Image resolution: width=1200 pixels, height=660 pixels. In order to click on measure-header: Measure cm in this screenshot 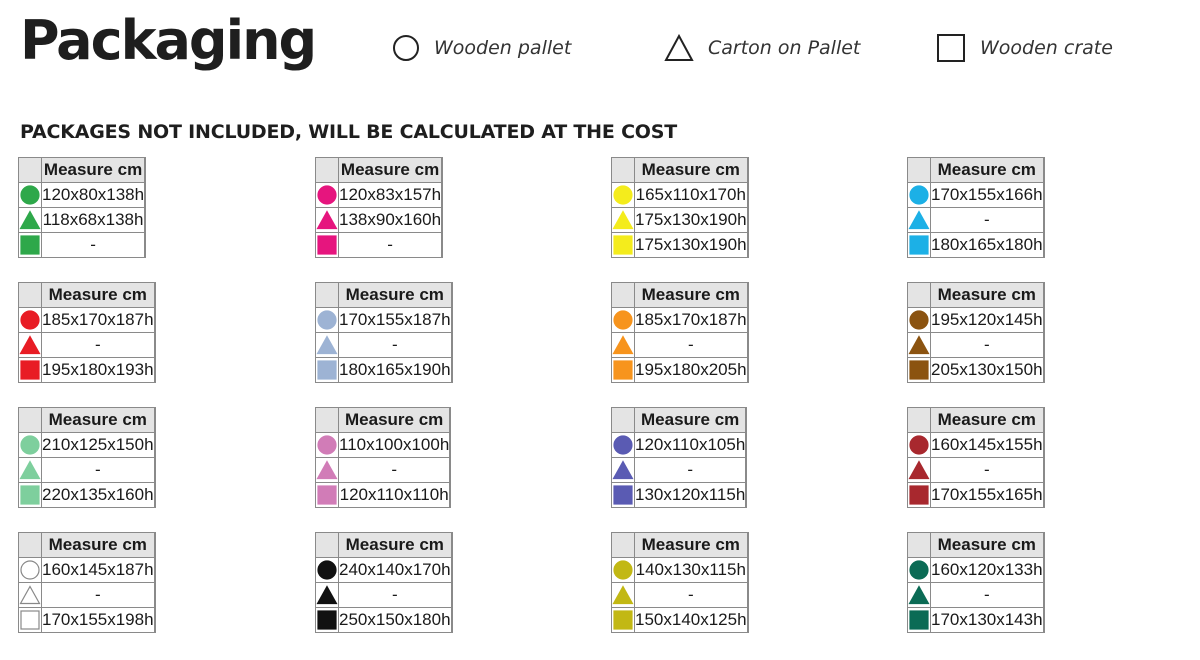, I will do `click(987, 545)`.